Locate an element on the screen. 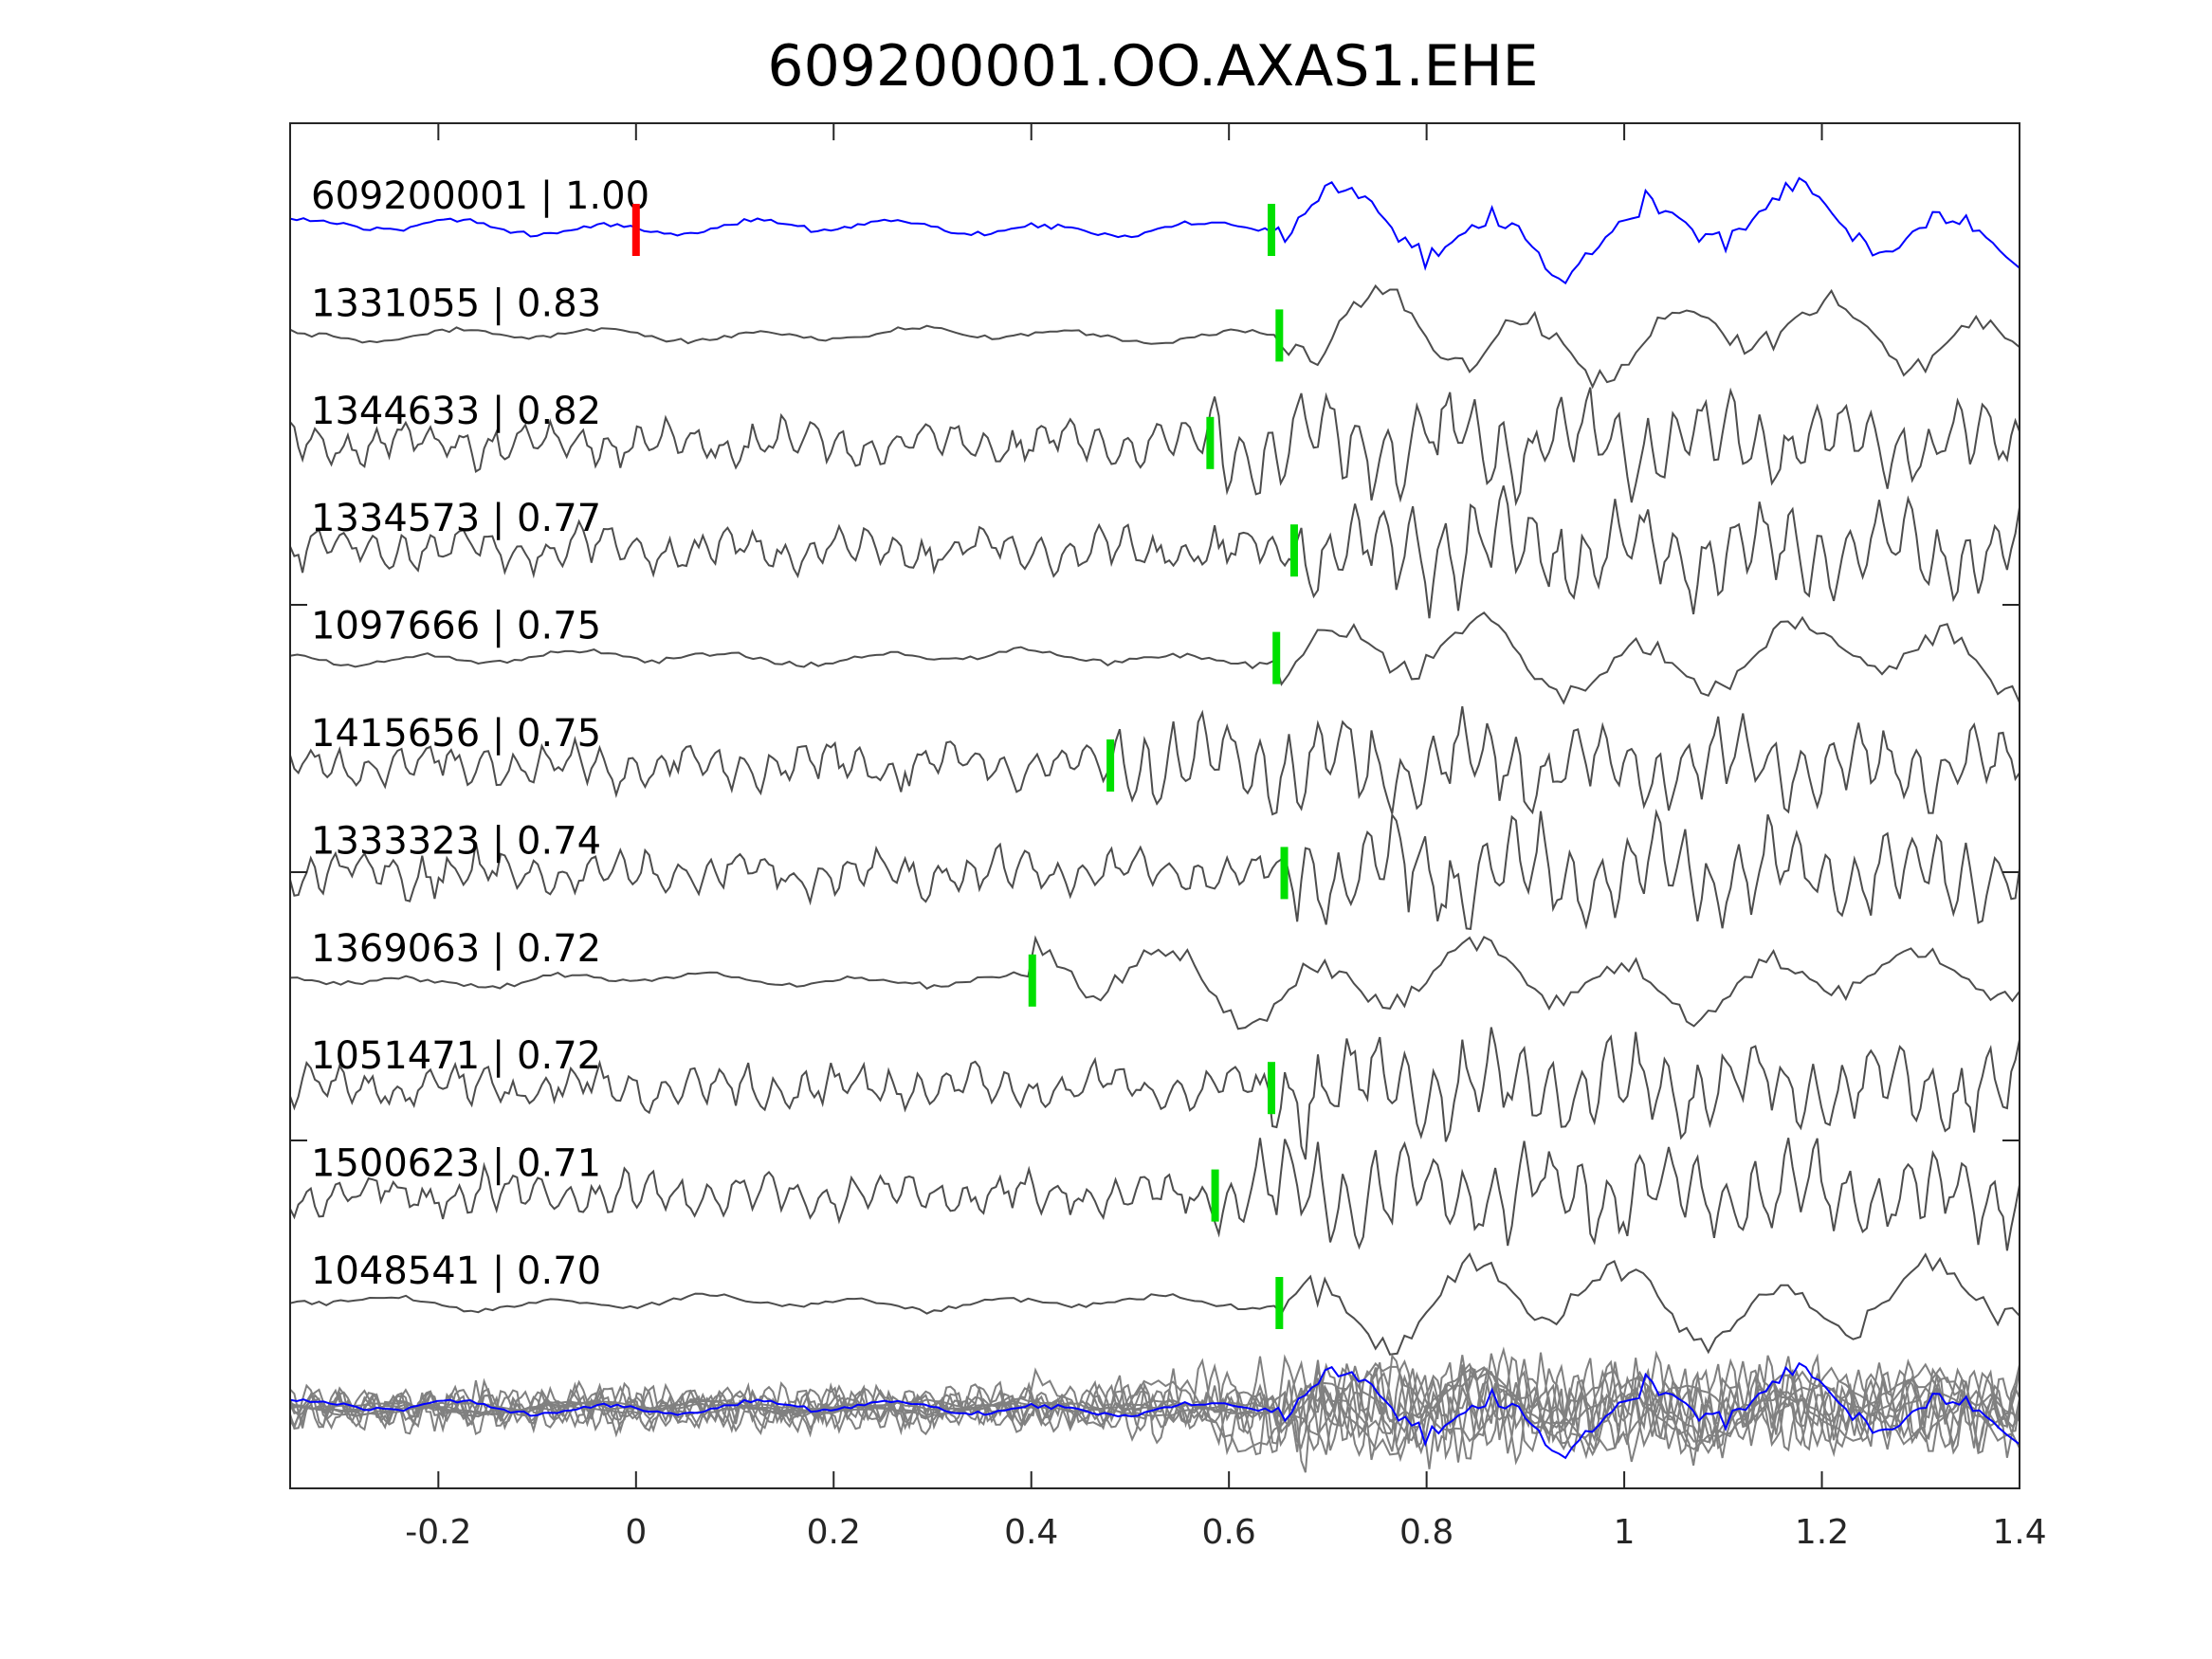  trace-label: 1048541 | 0.70 is located at coordinates (456, 1271).